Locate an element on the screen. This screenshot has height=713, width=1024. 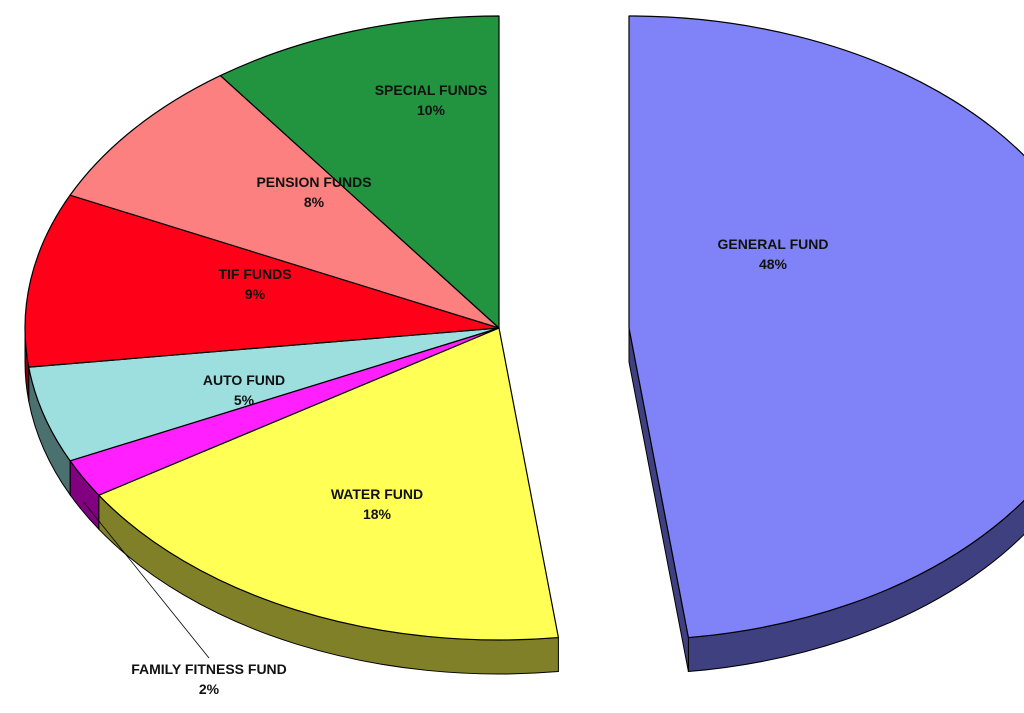
pie-label-name-family-fitness-fund: FAMILY FITNESS FUND is located at coordinates (209, 669).